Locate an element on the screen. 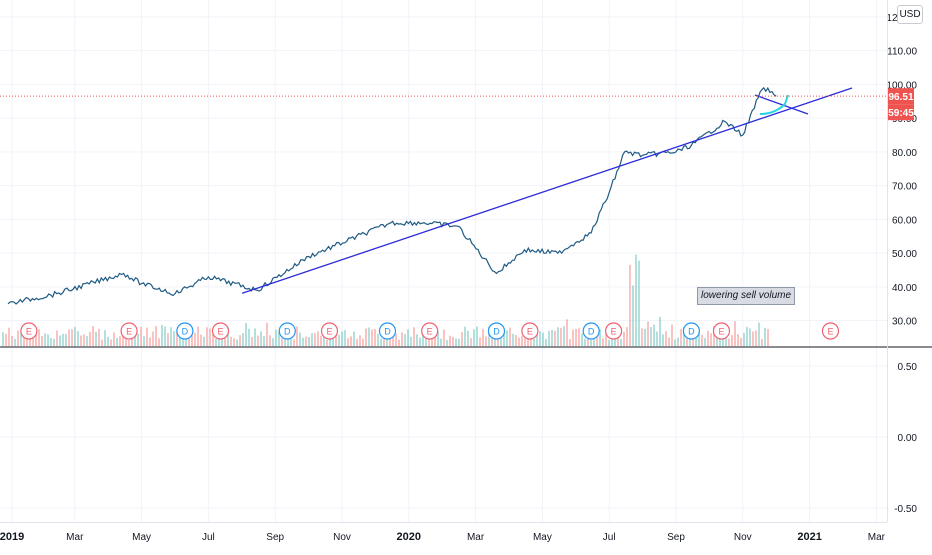 Image resolution: width=932 pixels, height=555 pixels. osc-tick-label: -0.50 is located at coordinates (905, 509).